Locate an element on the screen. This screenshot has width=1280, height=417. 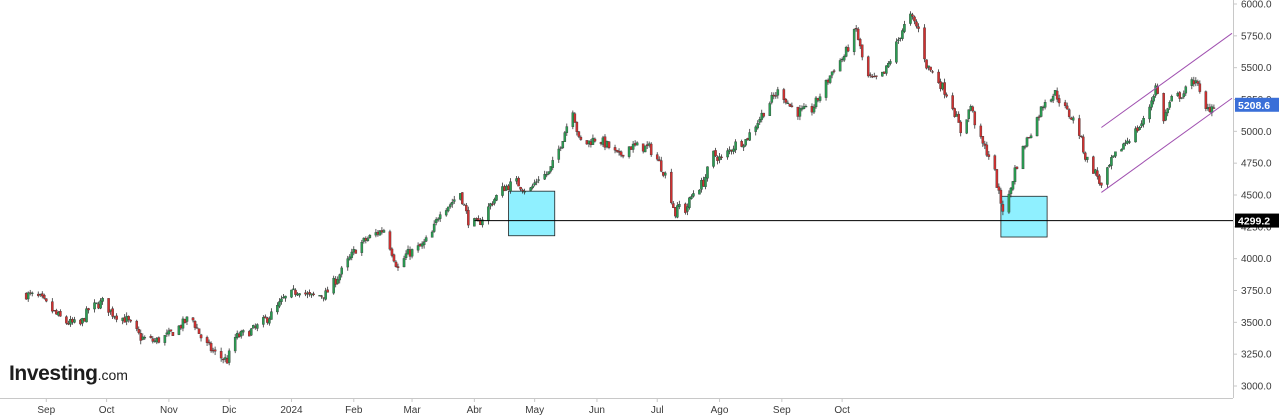
x-tick-label: Dic is located at coordinates (229, 410).